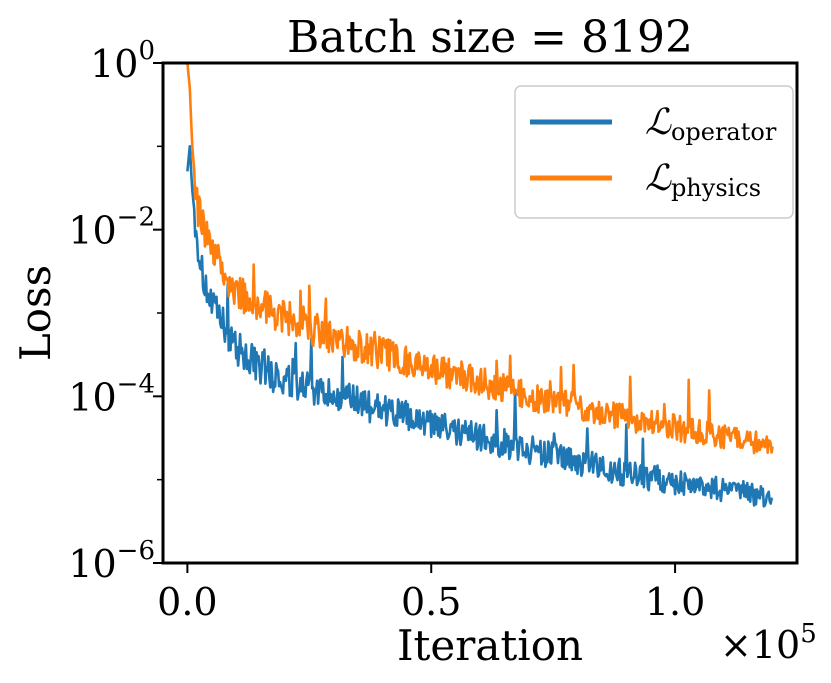 This screenshot has height=683, width=831. I want to click on y-axis-label: Loss, so click(35, 313).